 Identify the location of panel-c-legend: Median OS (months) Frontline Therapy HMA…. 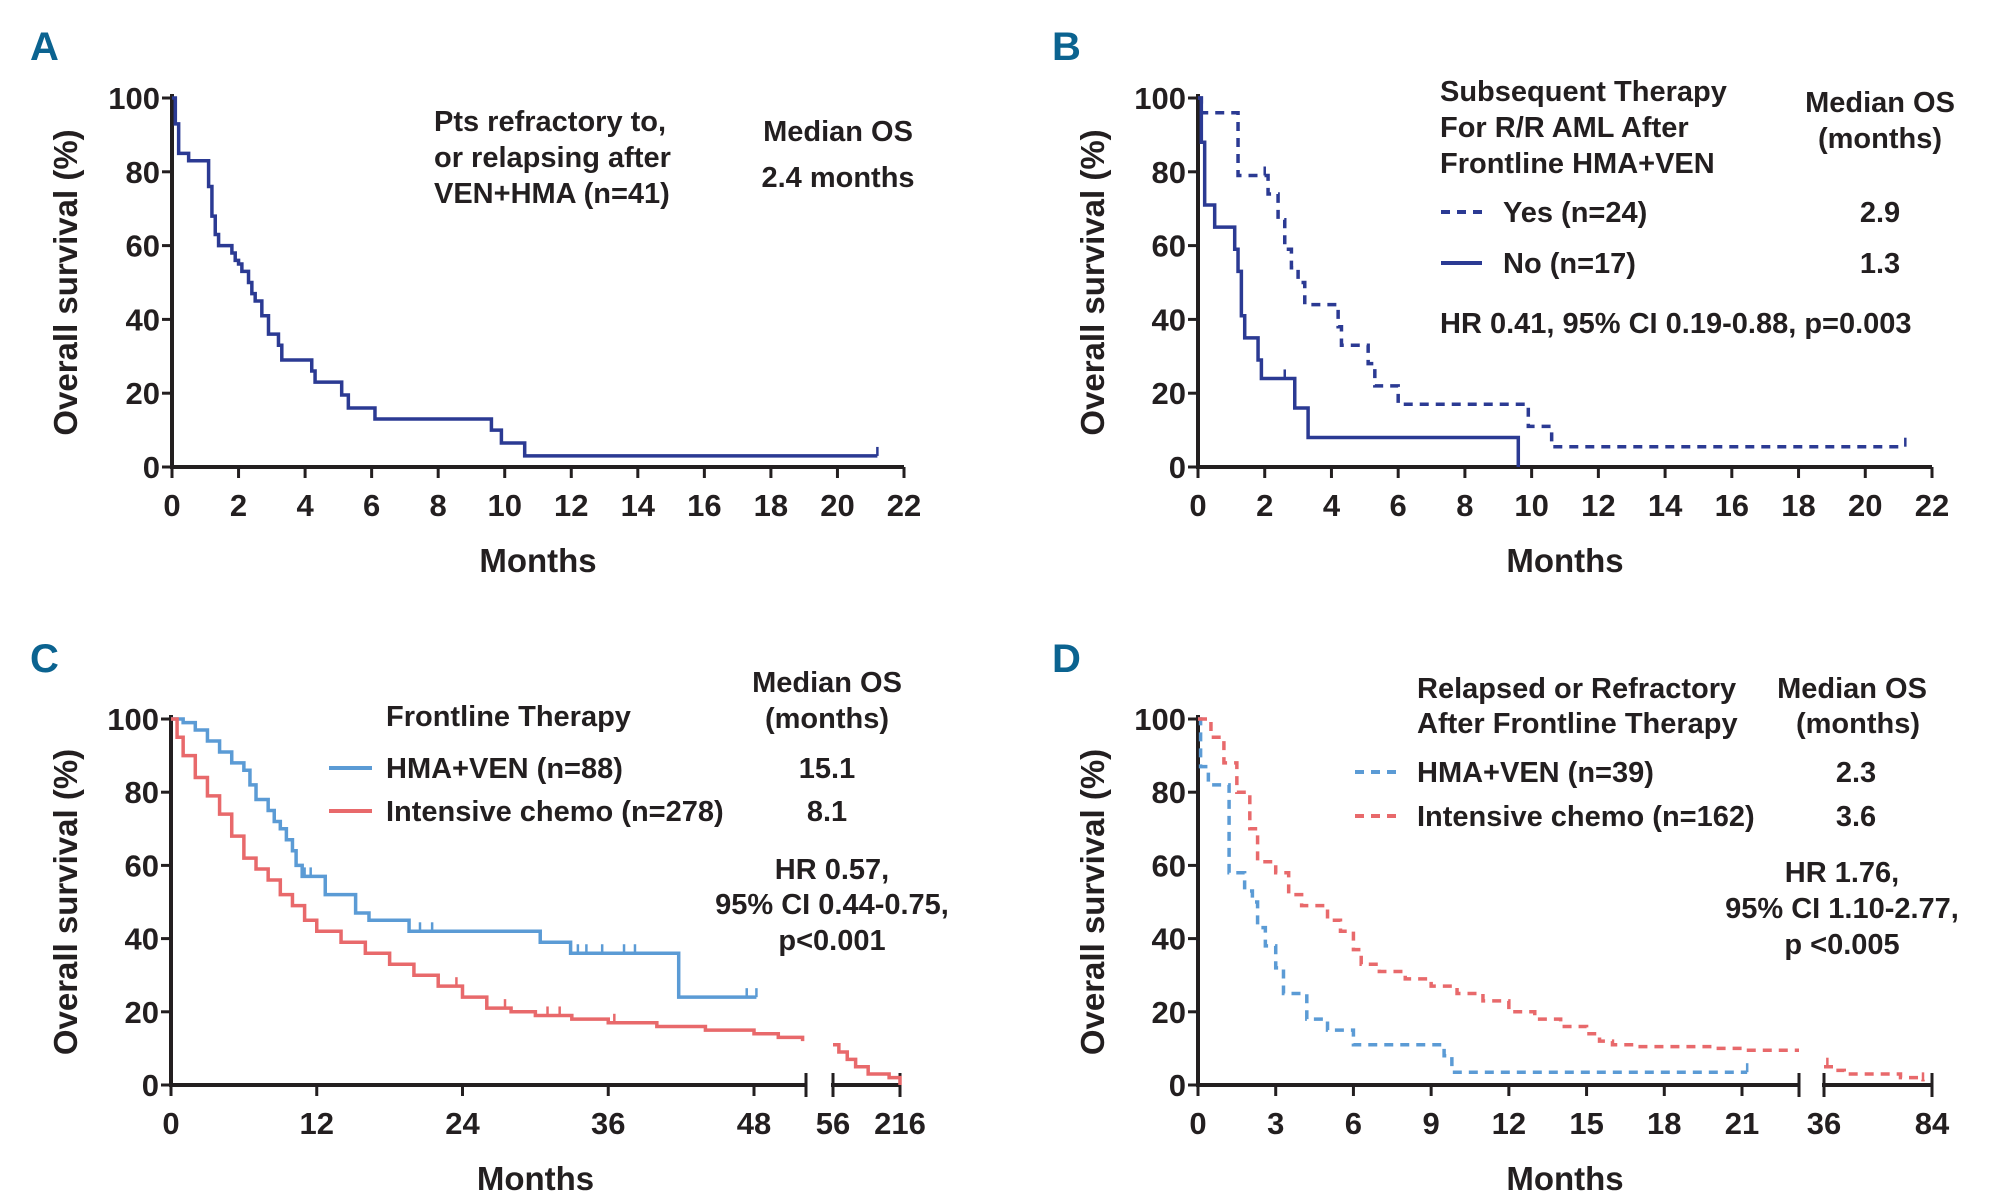
(639, 812).